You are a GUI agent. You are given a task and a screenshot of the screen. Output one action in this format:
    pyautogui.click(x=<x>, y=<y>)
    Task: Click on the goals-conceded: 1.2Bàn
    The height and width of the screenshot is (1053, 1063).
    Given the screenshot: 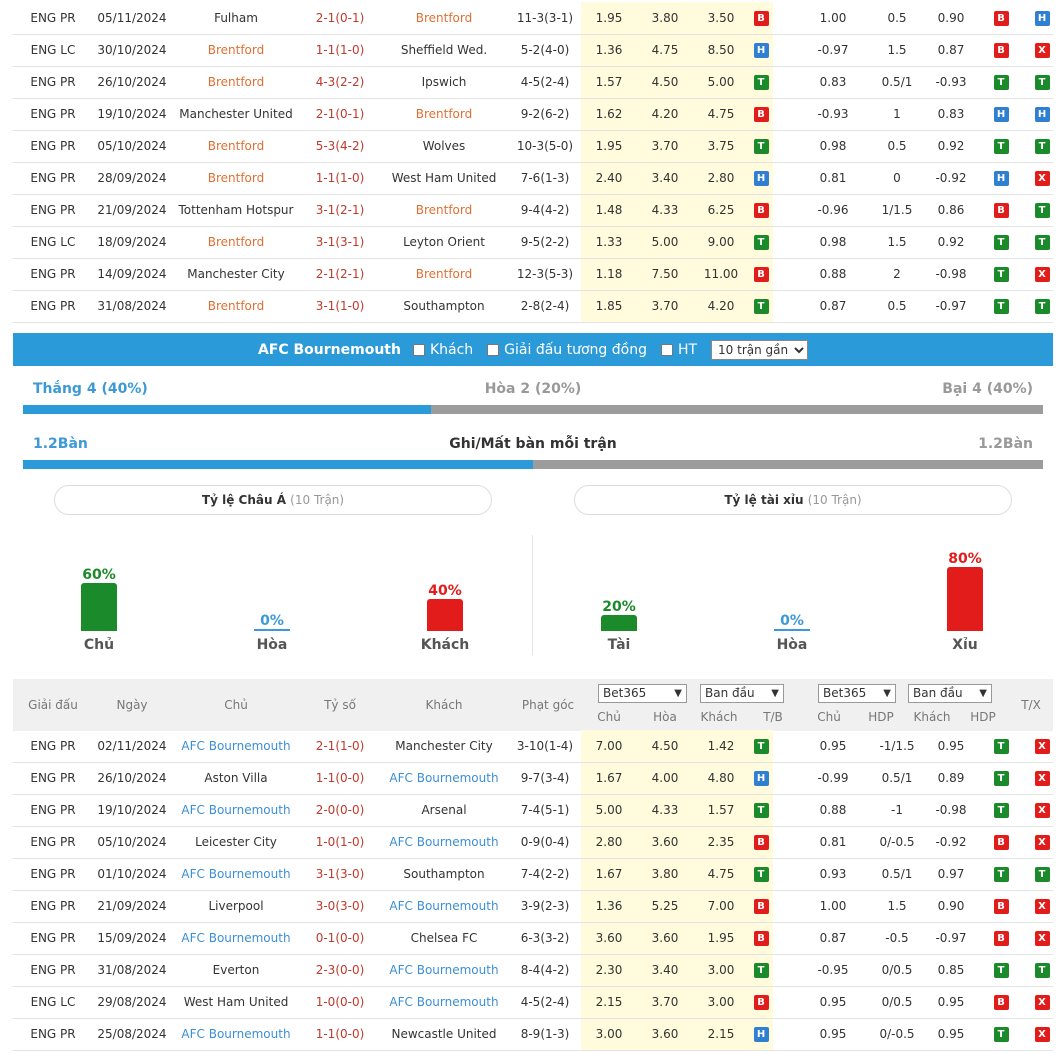 What is the action you would take?
    pyautogui.click(x=1005, y=444)
    